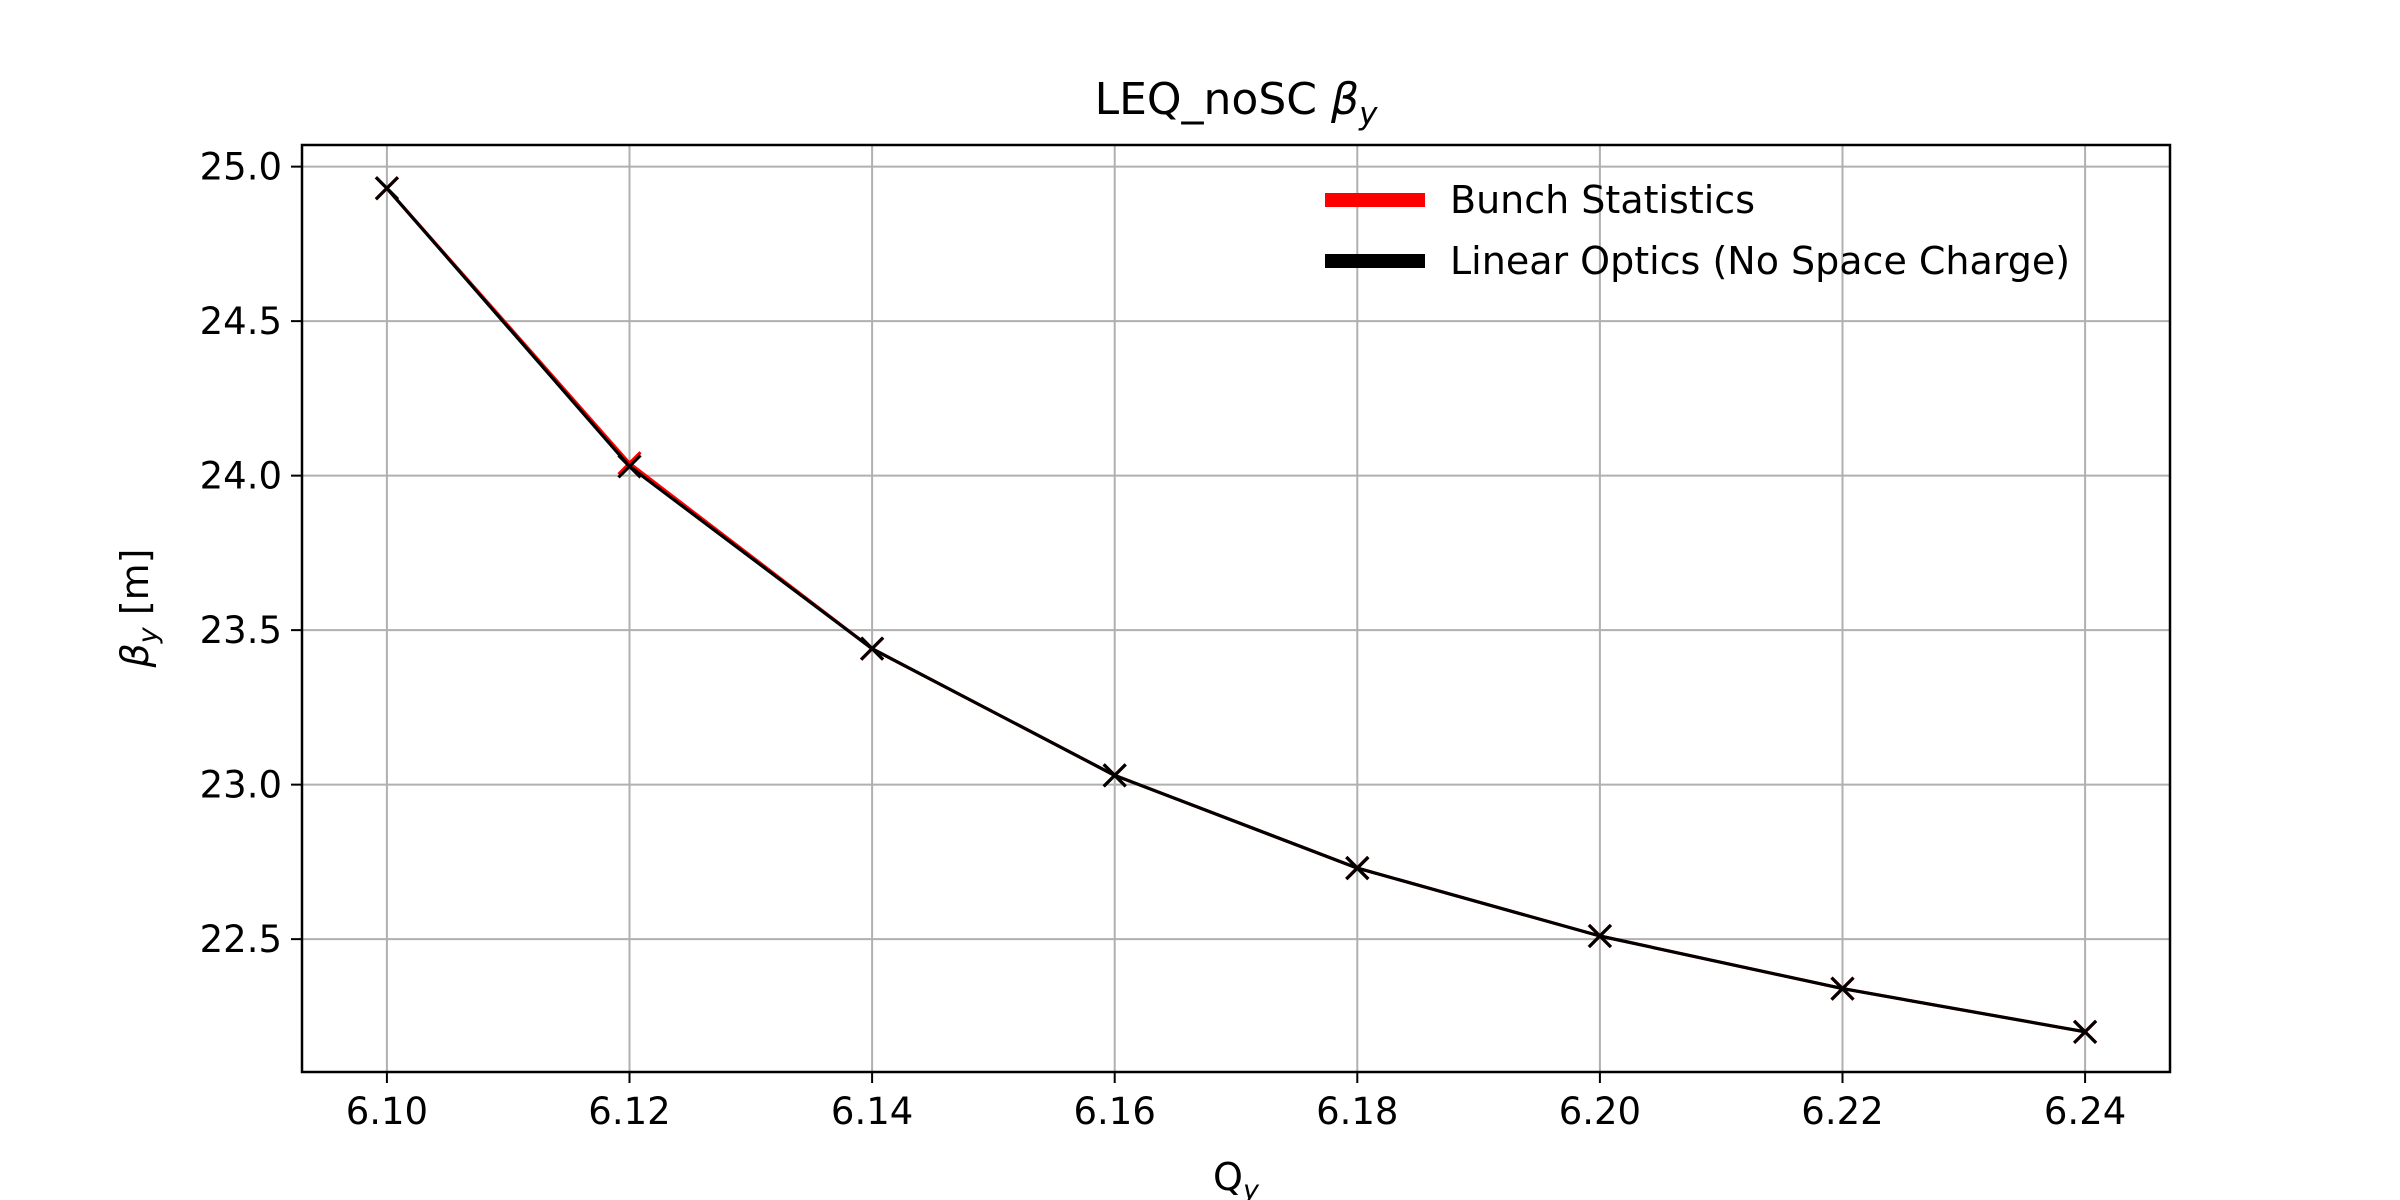 The height and width of the screenshot is (1200, 2400). I want to click on x-tick-label: 6.14, so click(872, 1111).